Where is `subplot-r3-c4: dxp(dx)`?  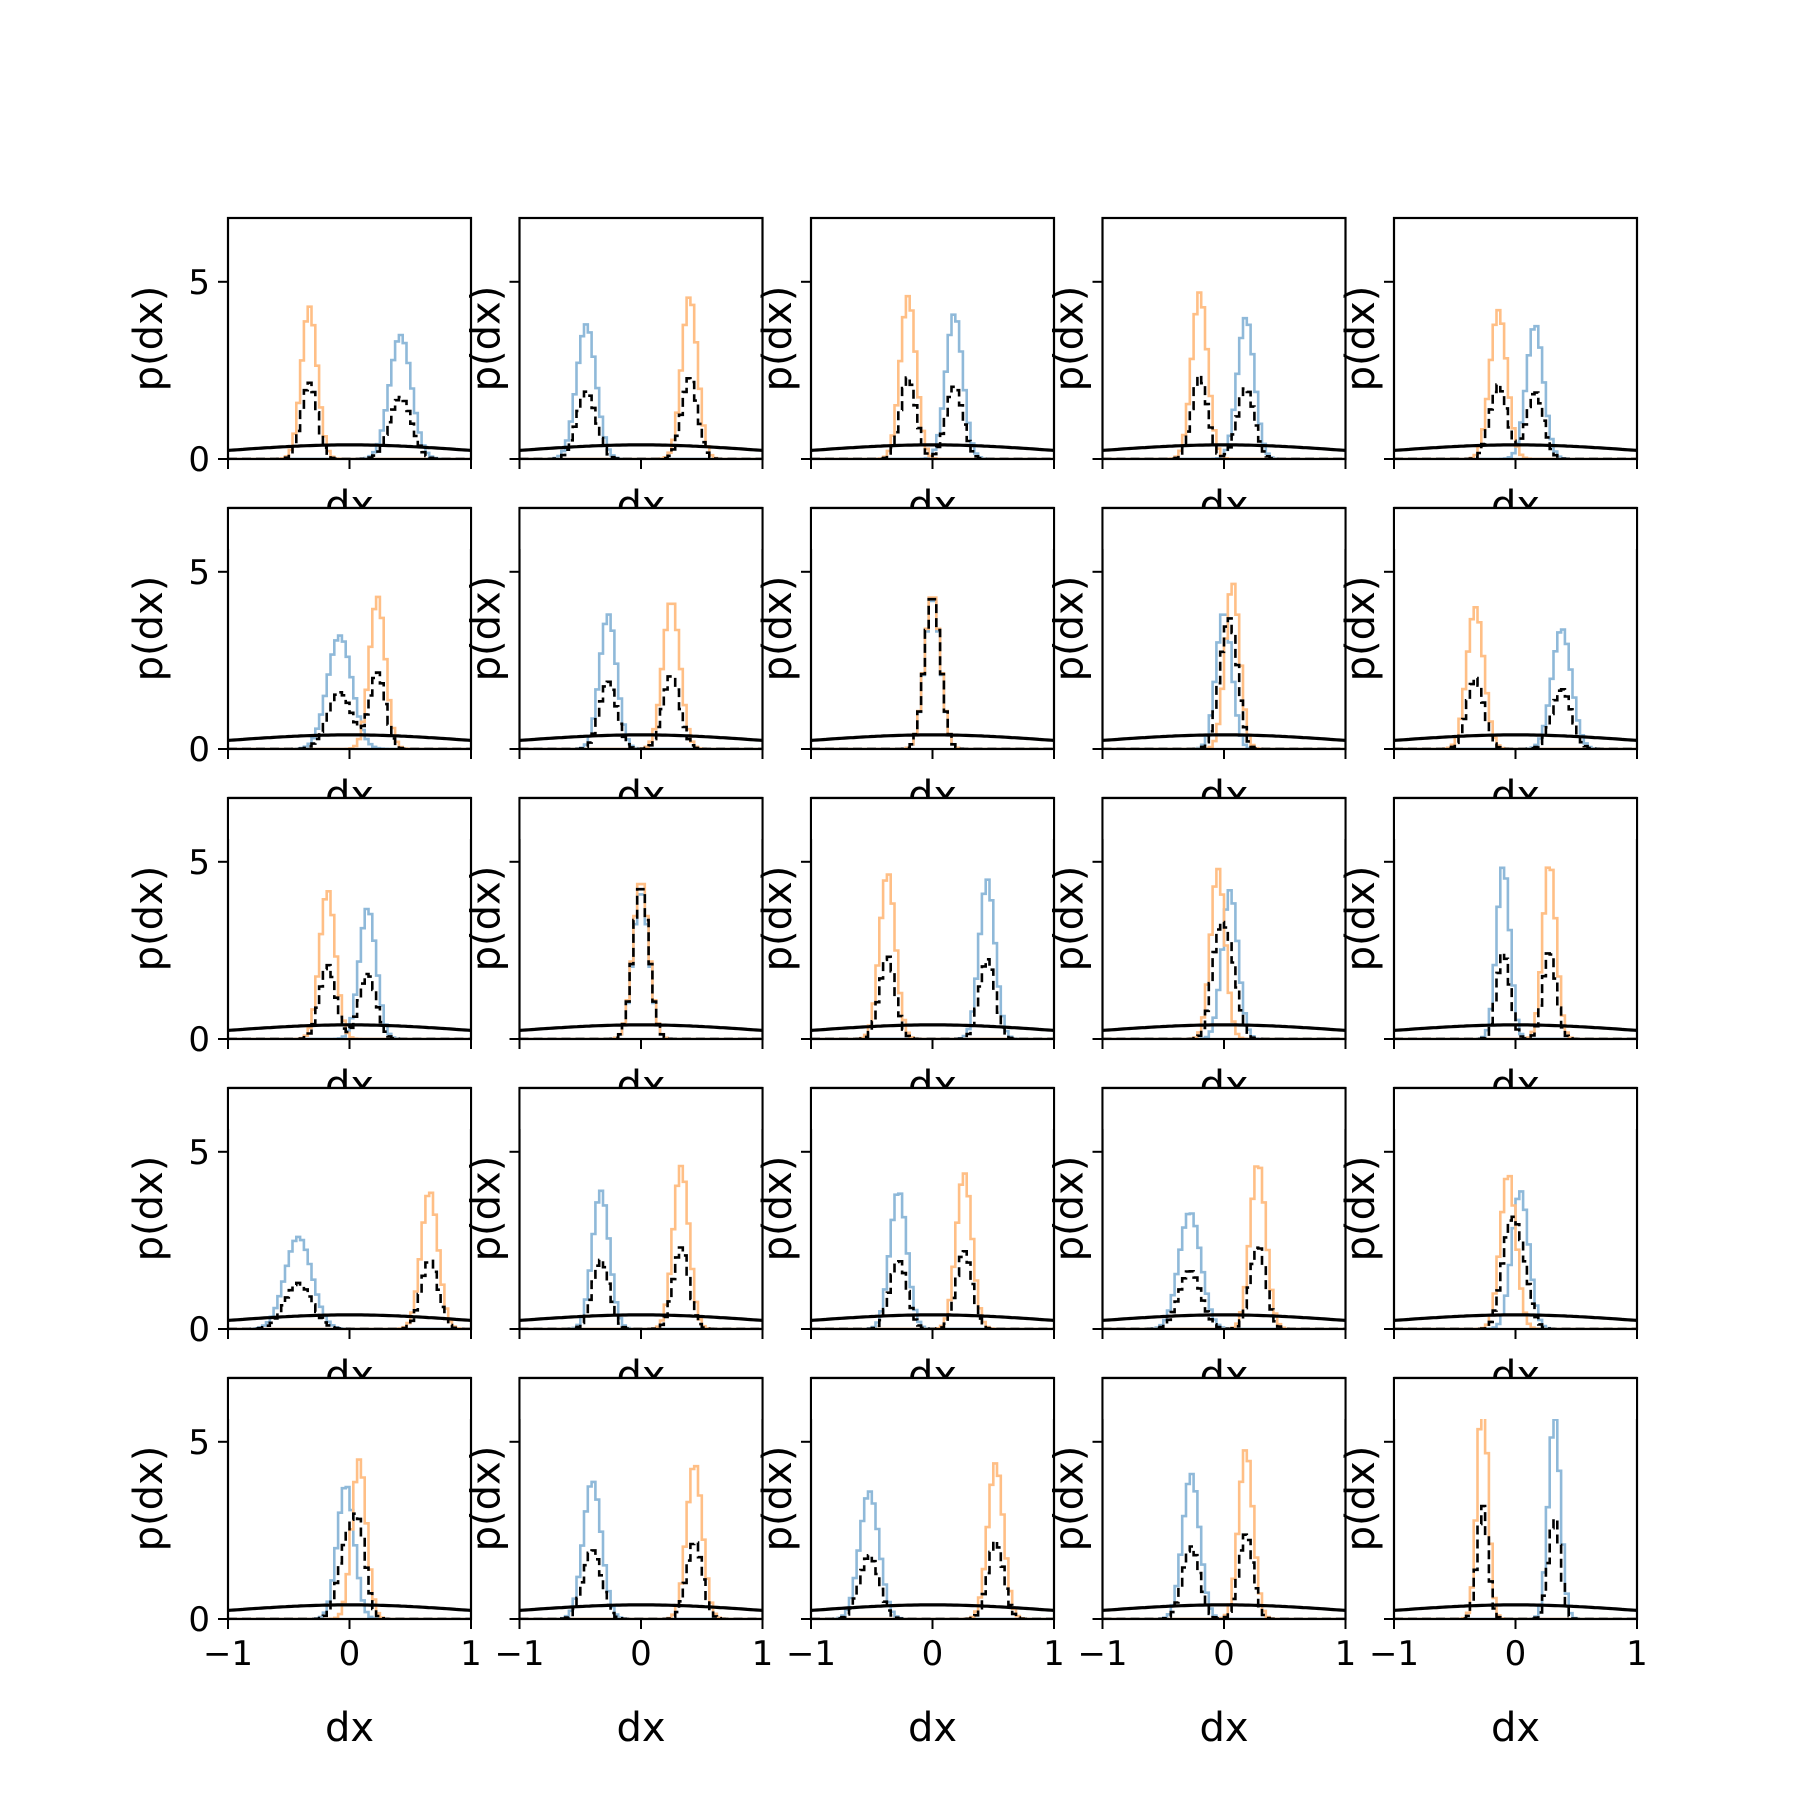 subplot-r3-c4: dxp(dx) is located at coordinates (1197, 952).